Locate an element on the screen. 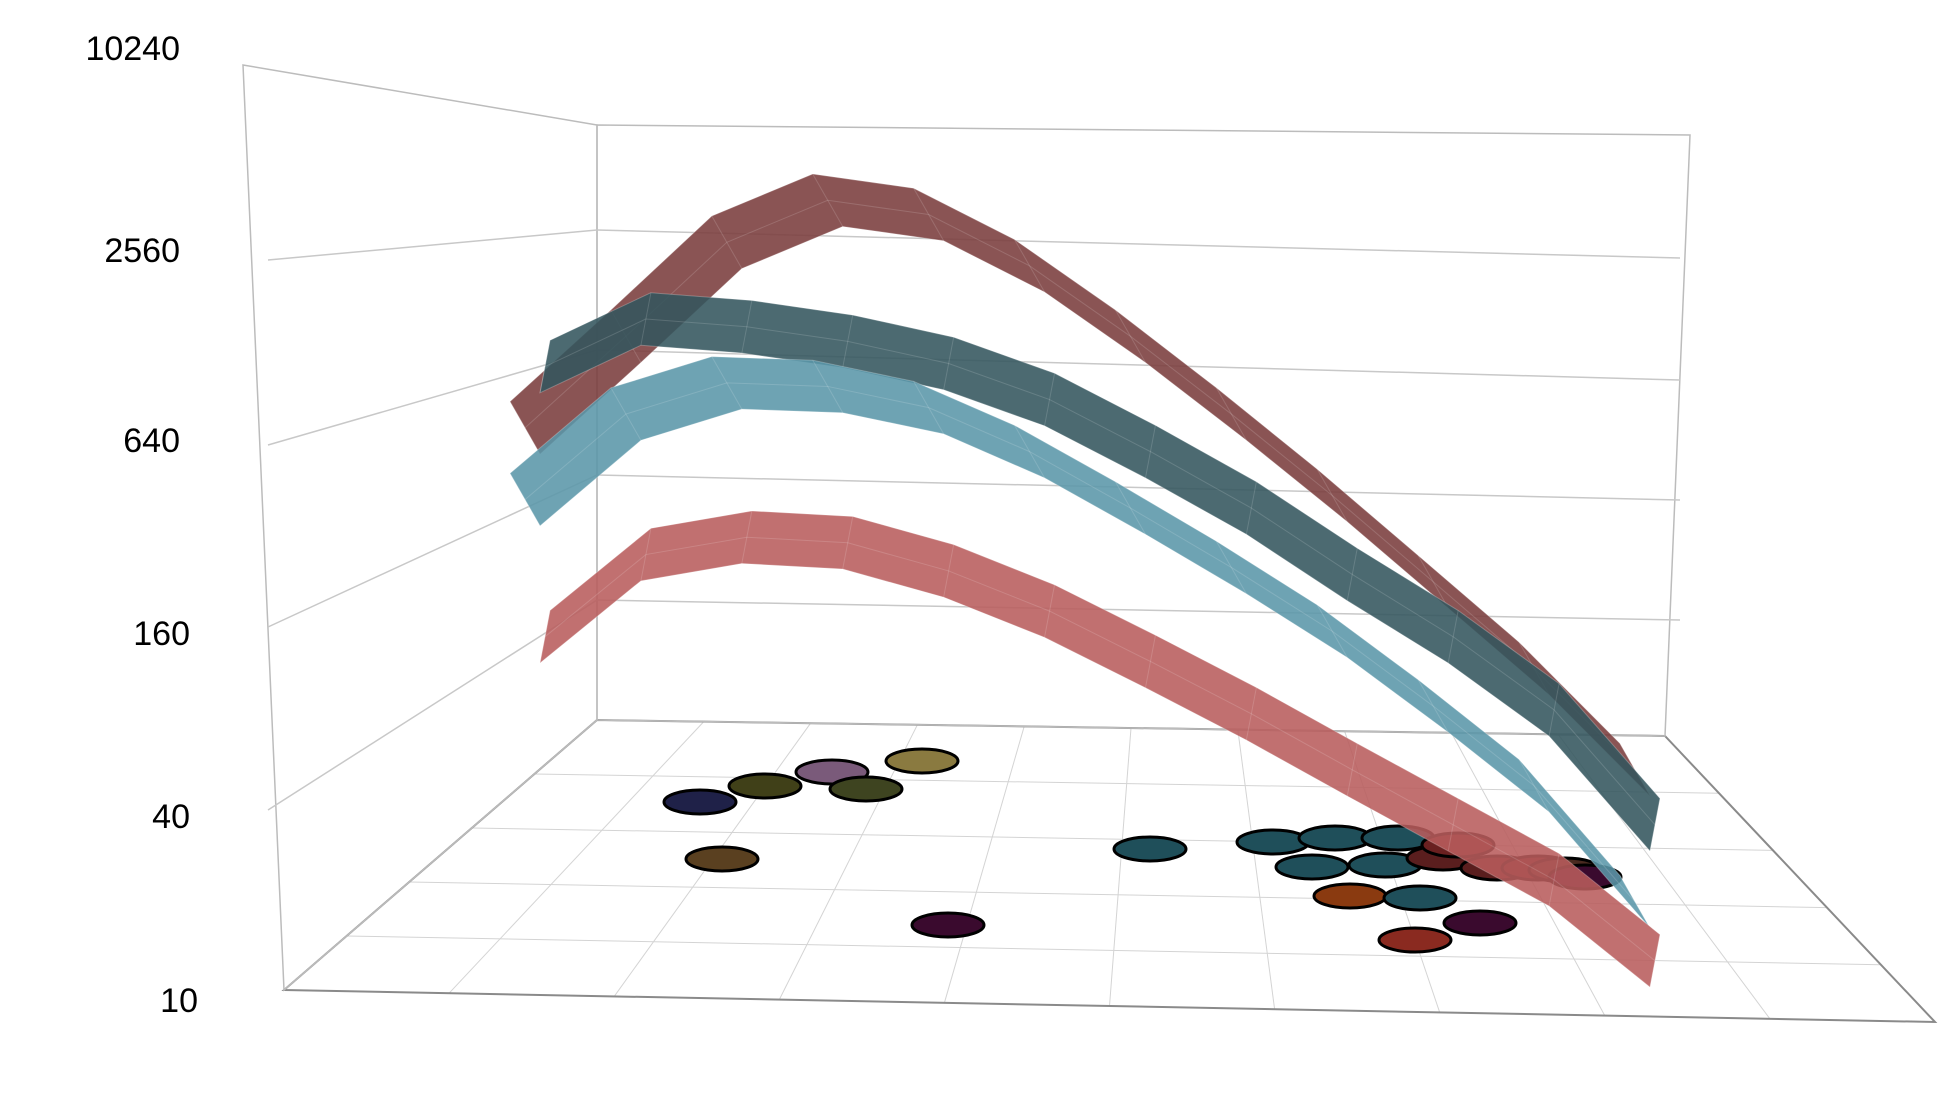 This screenshot has width=1950, height=1100. z-tick-label: 2560 is located at coordinates (142, 251).